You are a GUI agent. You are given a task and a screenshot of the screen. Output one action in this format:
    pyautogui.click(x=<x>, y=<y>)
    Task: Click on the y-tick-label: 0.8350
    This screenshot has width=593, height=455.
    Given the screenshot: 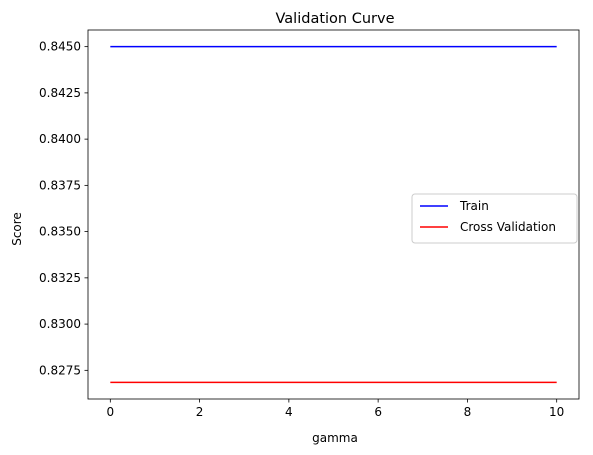 What is the action you would take?
    pyautogui.click(x=60, y=232)
    